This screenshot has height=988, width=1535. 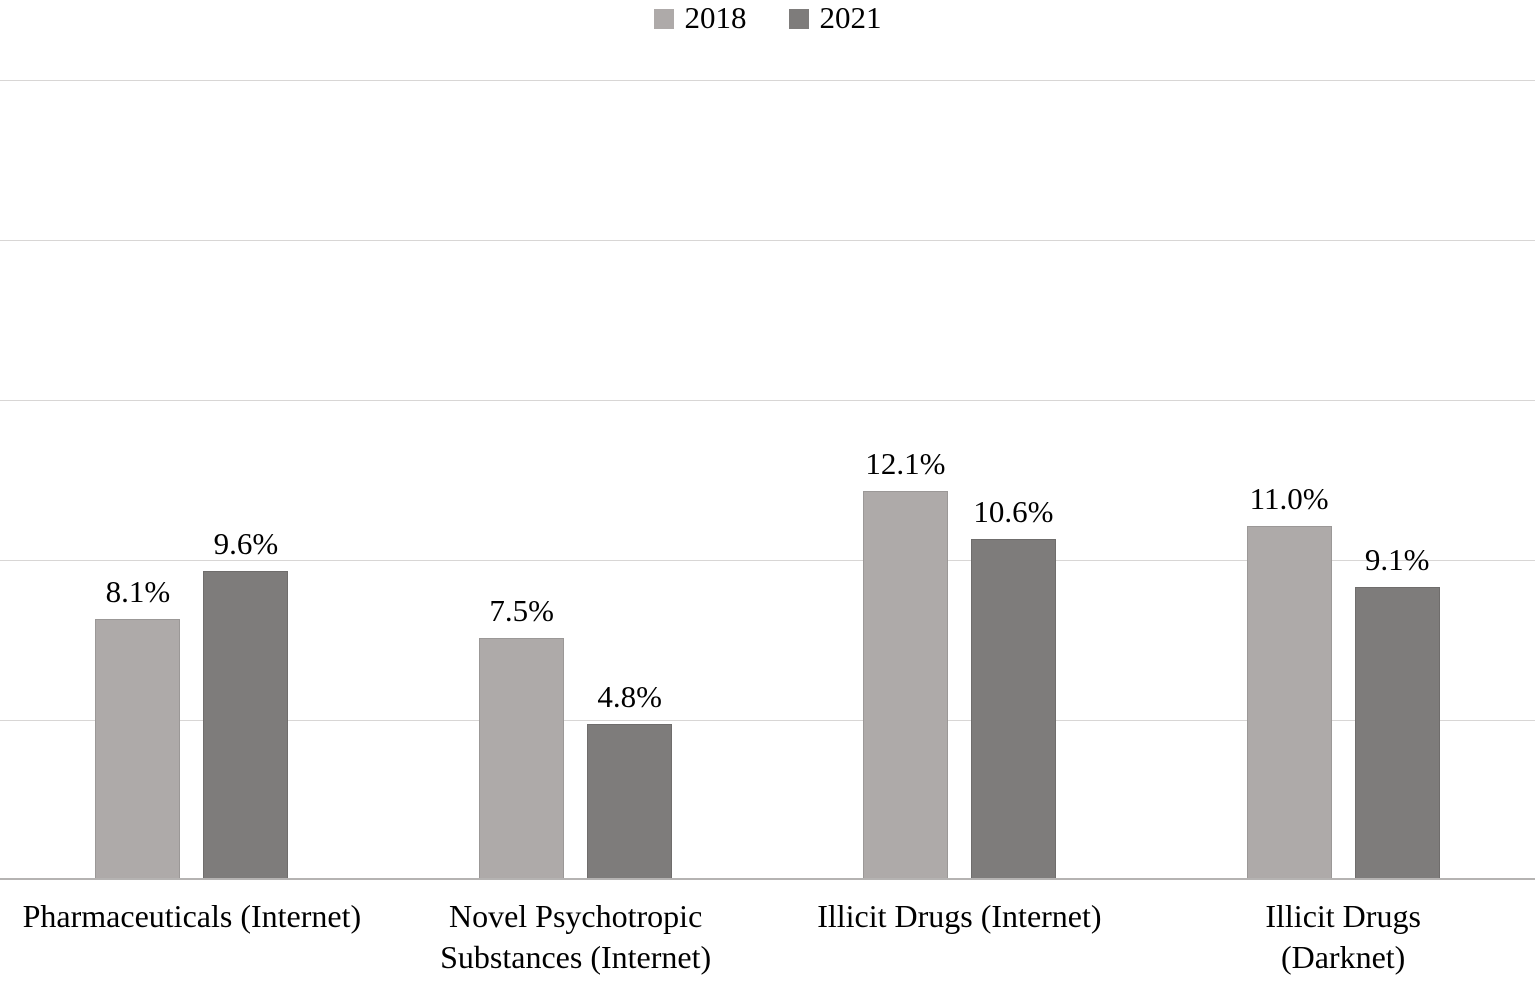 I want to click on legend-swatch-2021, so click(x=798, y=18).